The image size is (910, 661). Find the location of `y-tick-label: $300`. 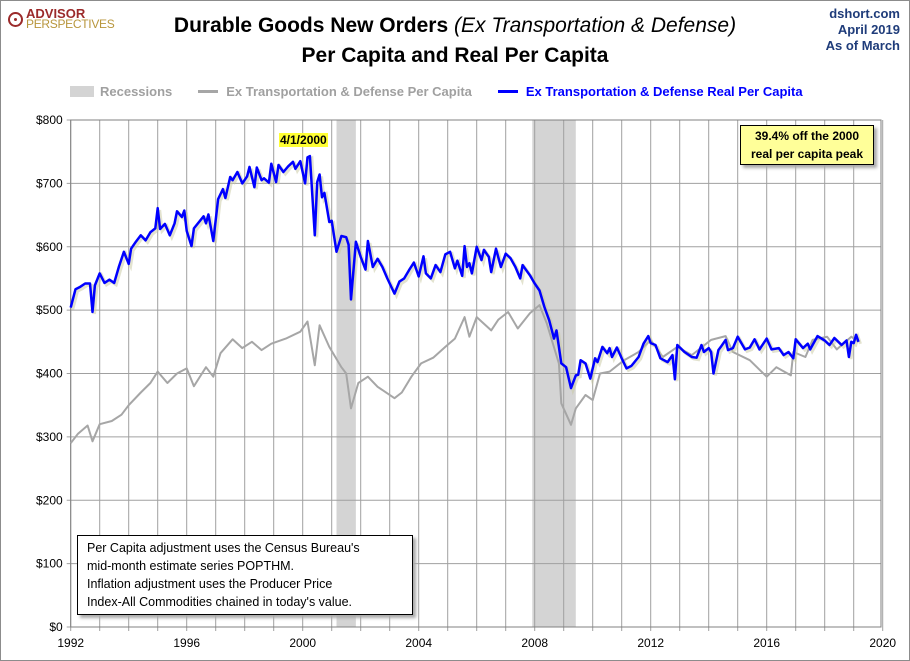

y-tick-label: $300 is located at coordinates (49, 437).